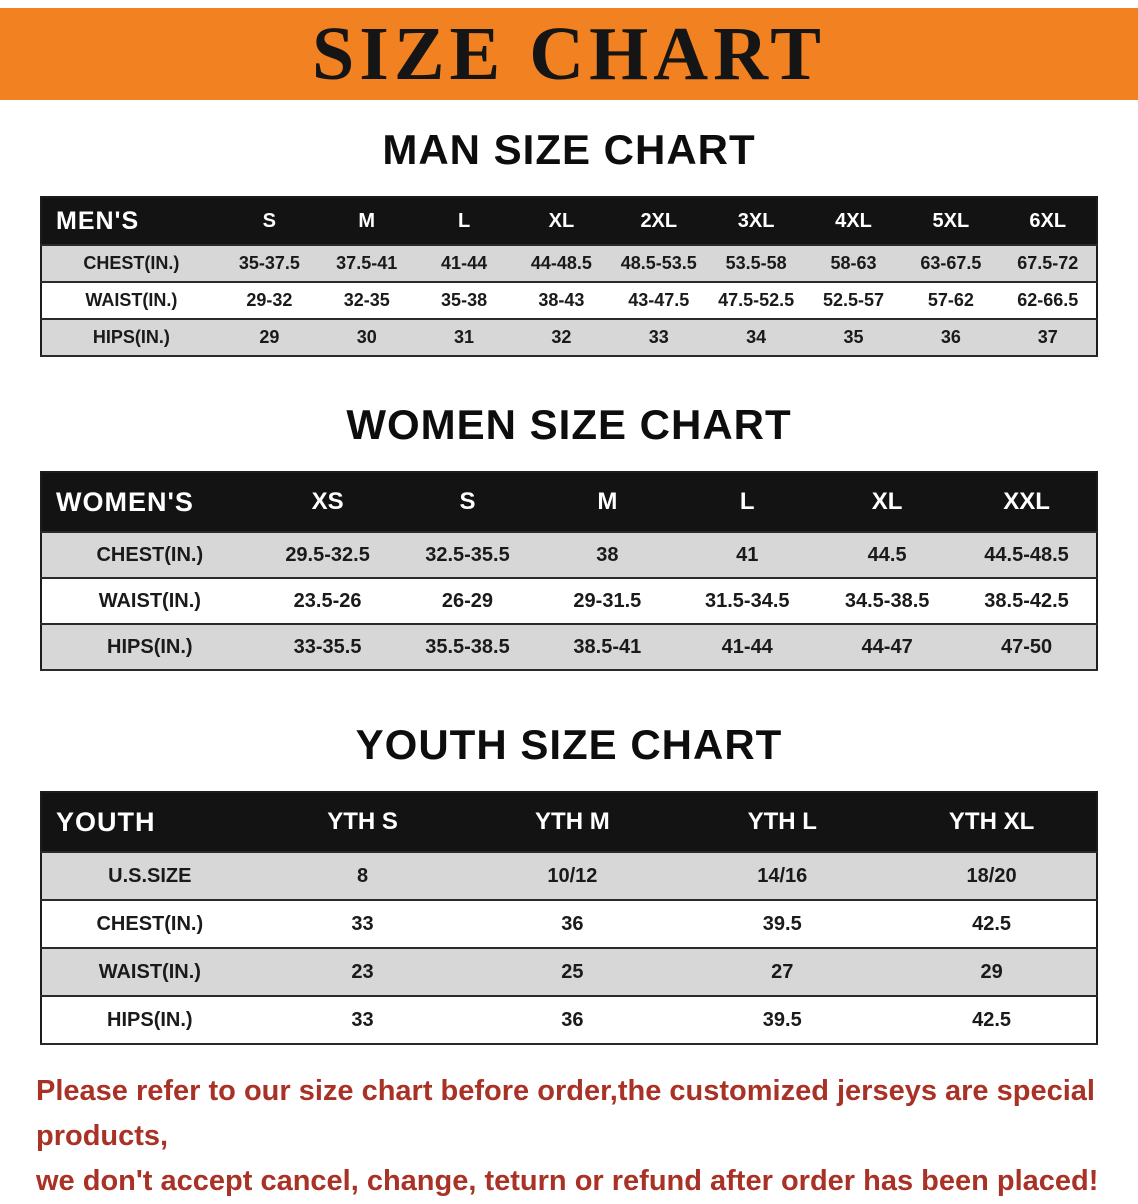  Describe the element at coordinates (569, 54) in the screenshot. I see `size-chart-banner: SIZE CHART` at that location.